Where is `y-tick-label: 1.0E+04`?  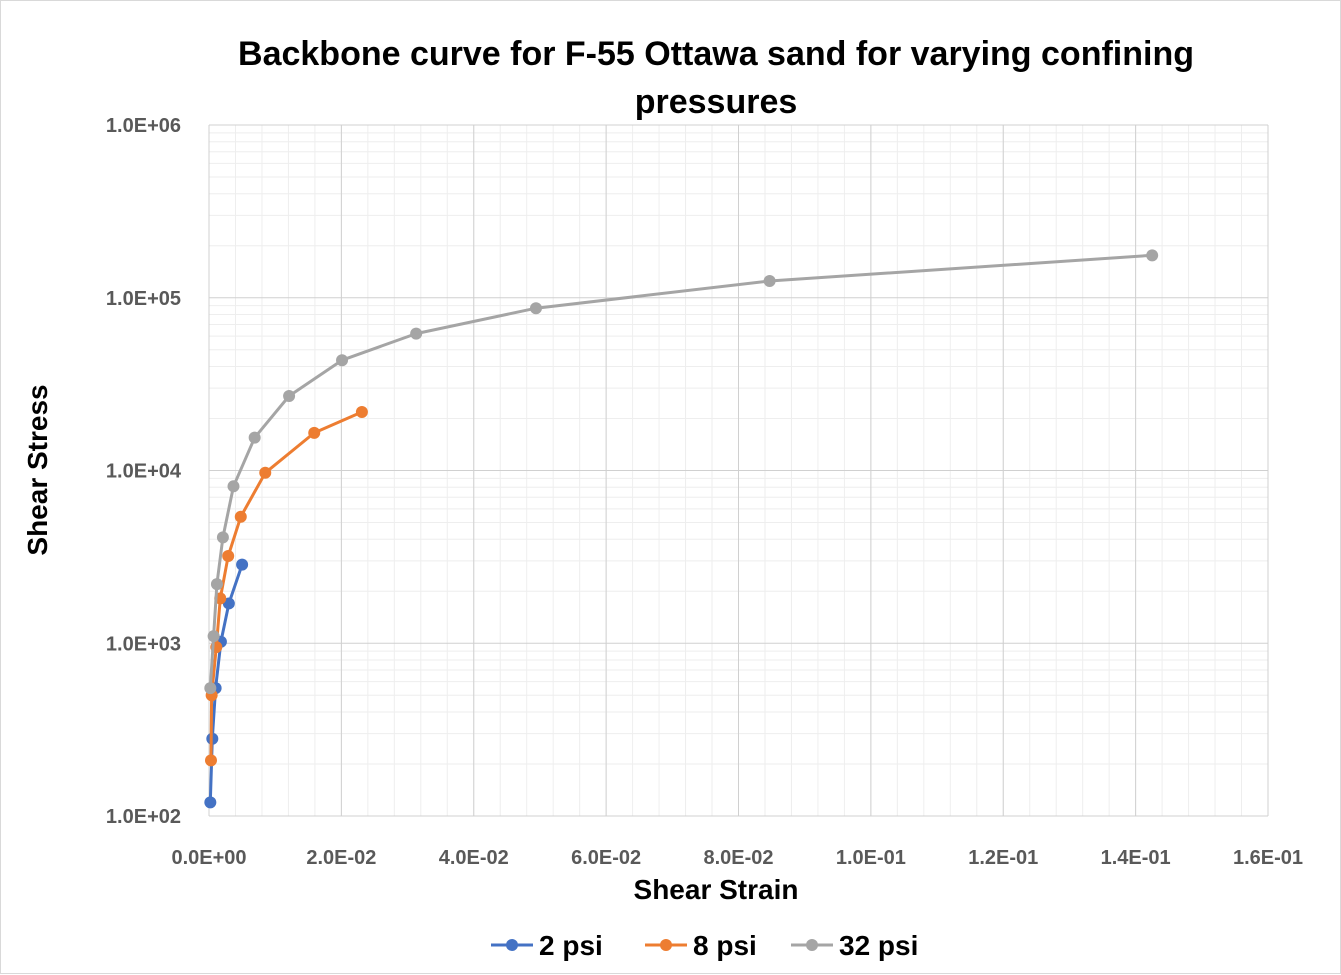
y-tick-label: 1.0E+04 is located at coordinates (144, 472).